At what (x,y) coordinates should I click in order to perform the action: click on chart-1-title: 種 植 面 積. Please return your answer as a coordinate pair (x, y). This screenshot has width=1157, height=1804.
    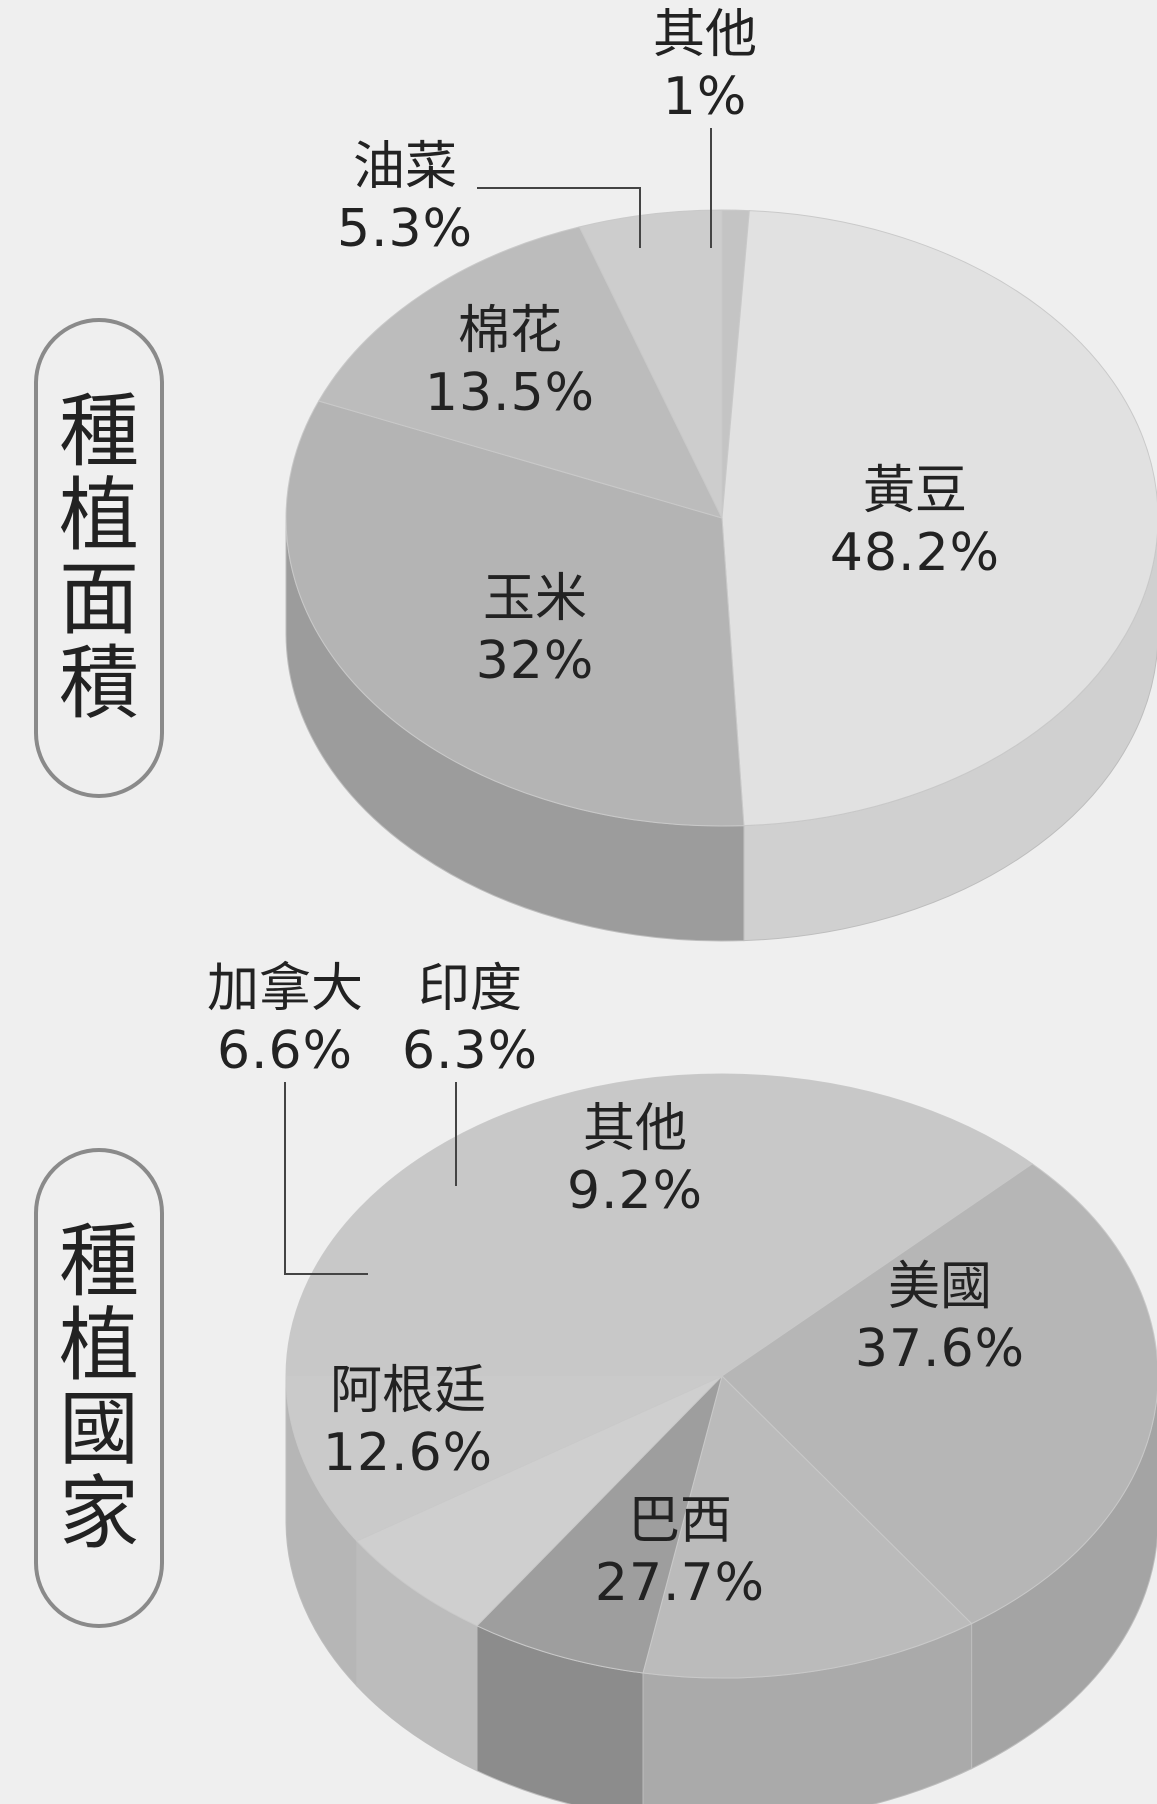
    Looking at the image, I should click on (99, 558).